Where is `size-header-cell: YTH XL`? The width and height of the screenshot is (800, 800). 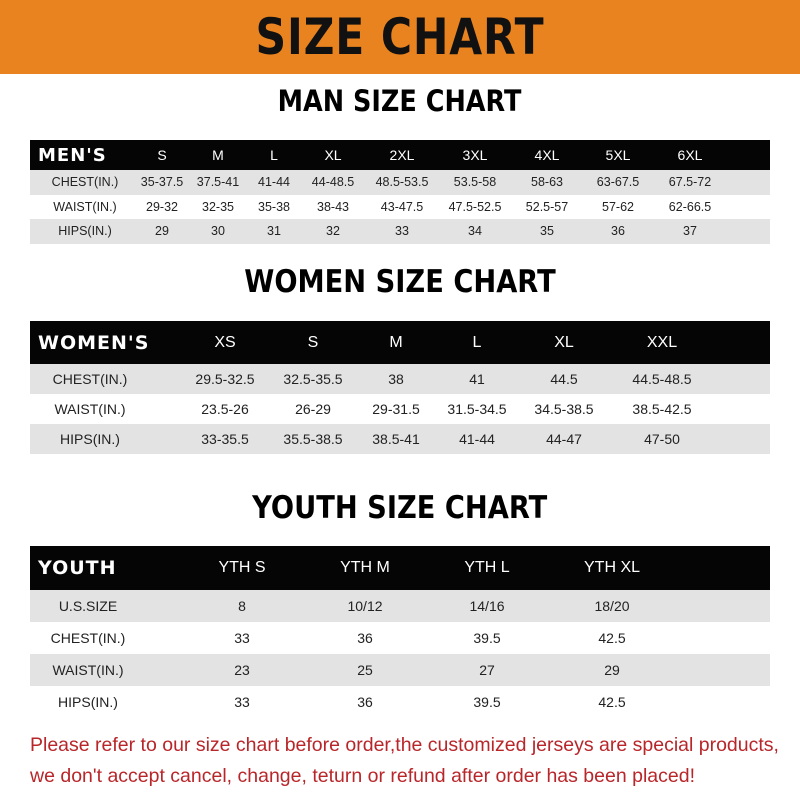
size-header-cell: YTH XL is located at coordinates (612, 567).